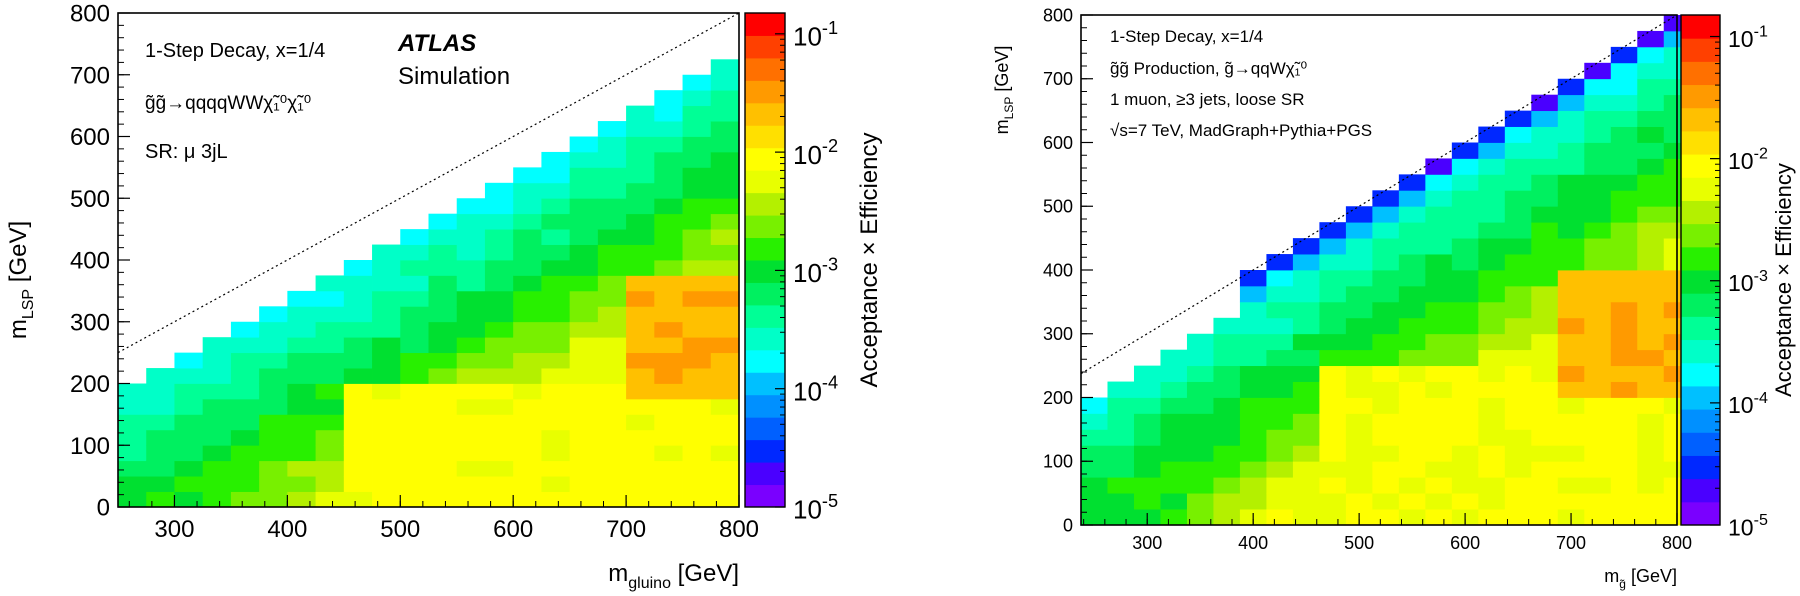  Describe the element at coordinates (1058, 270) in the screenshot. I see `y-tick-label: 400` at that location.